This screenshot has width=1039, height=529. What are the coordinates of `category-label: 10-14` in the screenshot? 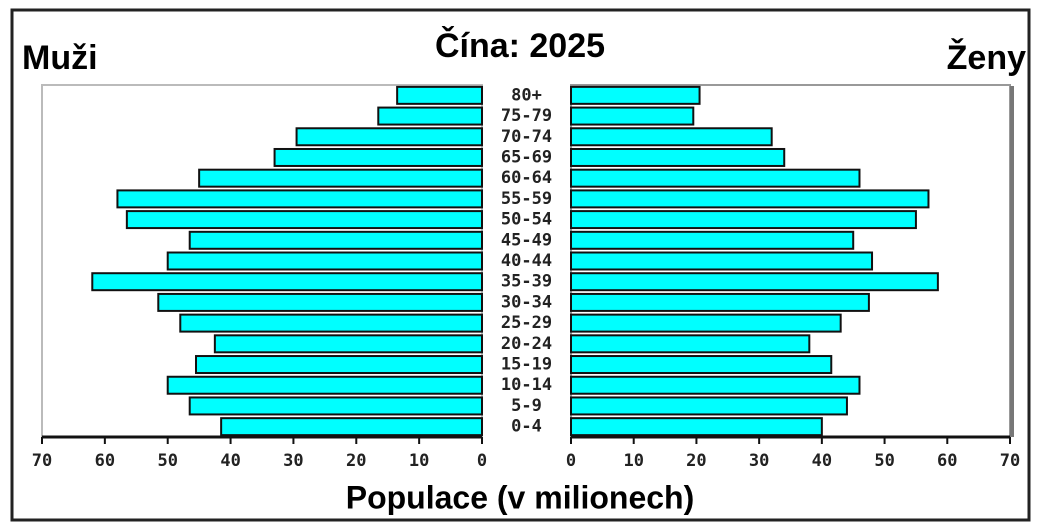 It's located at (526, 385).